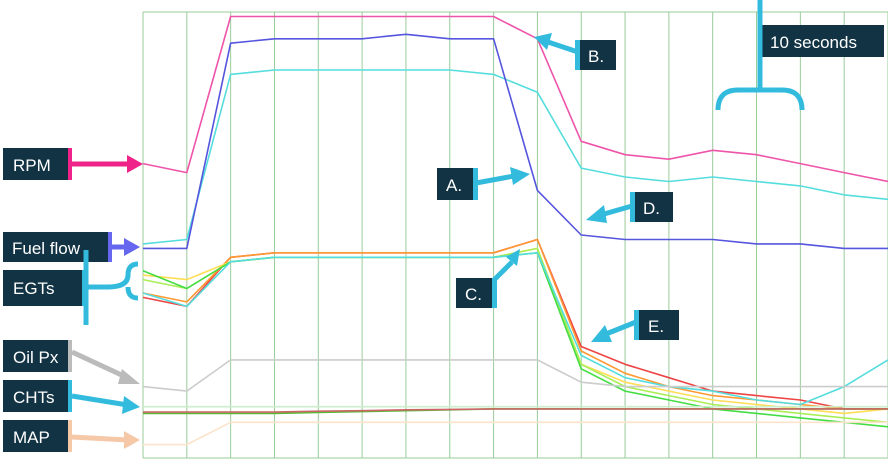  Describe the element at coordinates (100, 438) in the screenshot. I see `map-arrow` at that location.